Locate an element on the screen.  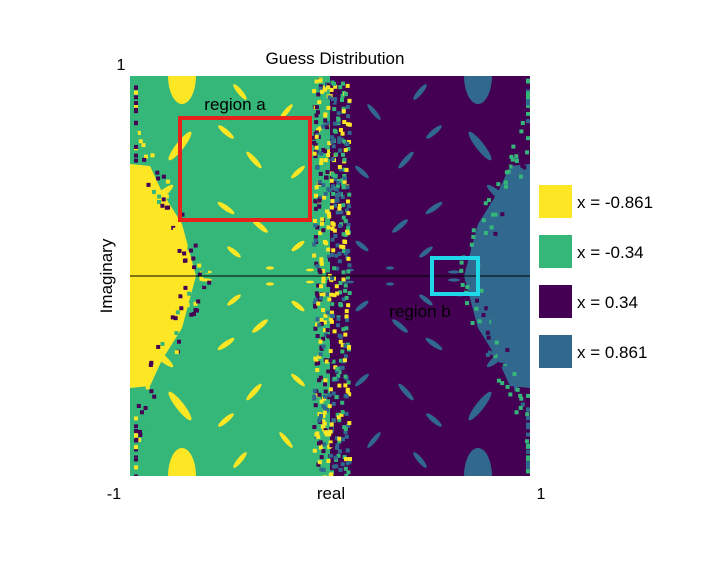
chart-title: Guess Distribution is located at coordinates (335, 58).